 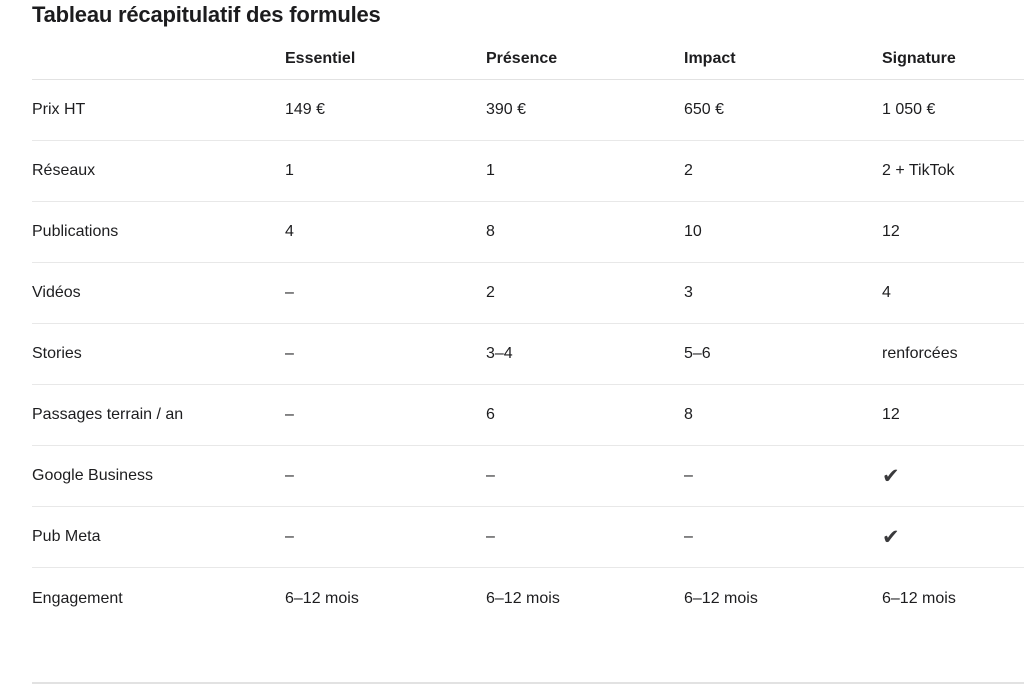 What do you see at coordinates (528, 537) in the screenshot?
I see `table-row: Pub Meta – – – ✔` at bounding box center [528, 537].